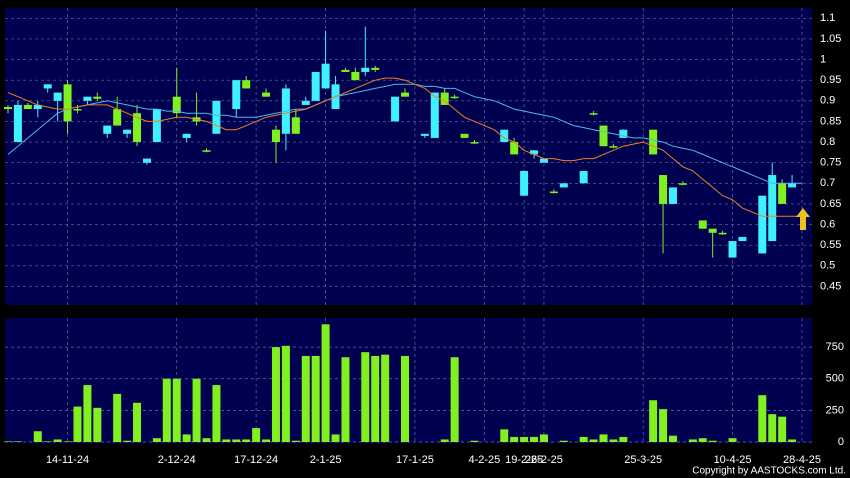  What do you see at coordinates (827, 224) in the screenshot?
I see `y-tick-label: 0.6` at bounding box center [827, 224].